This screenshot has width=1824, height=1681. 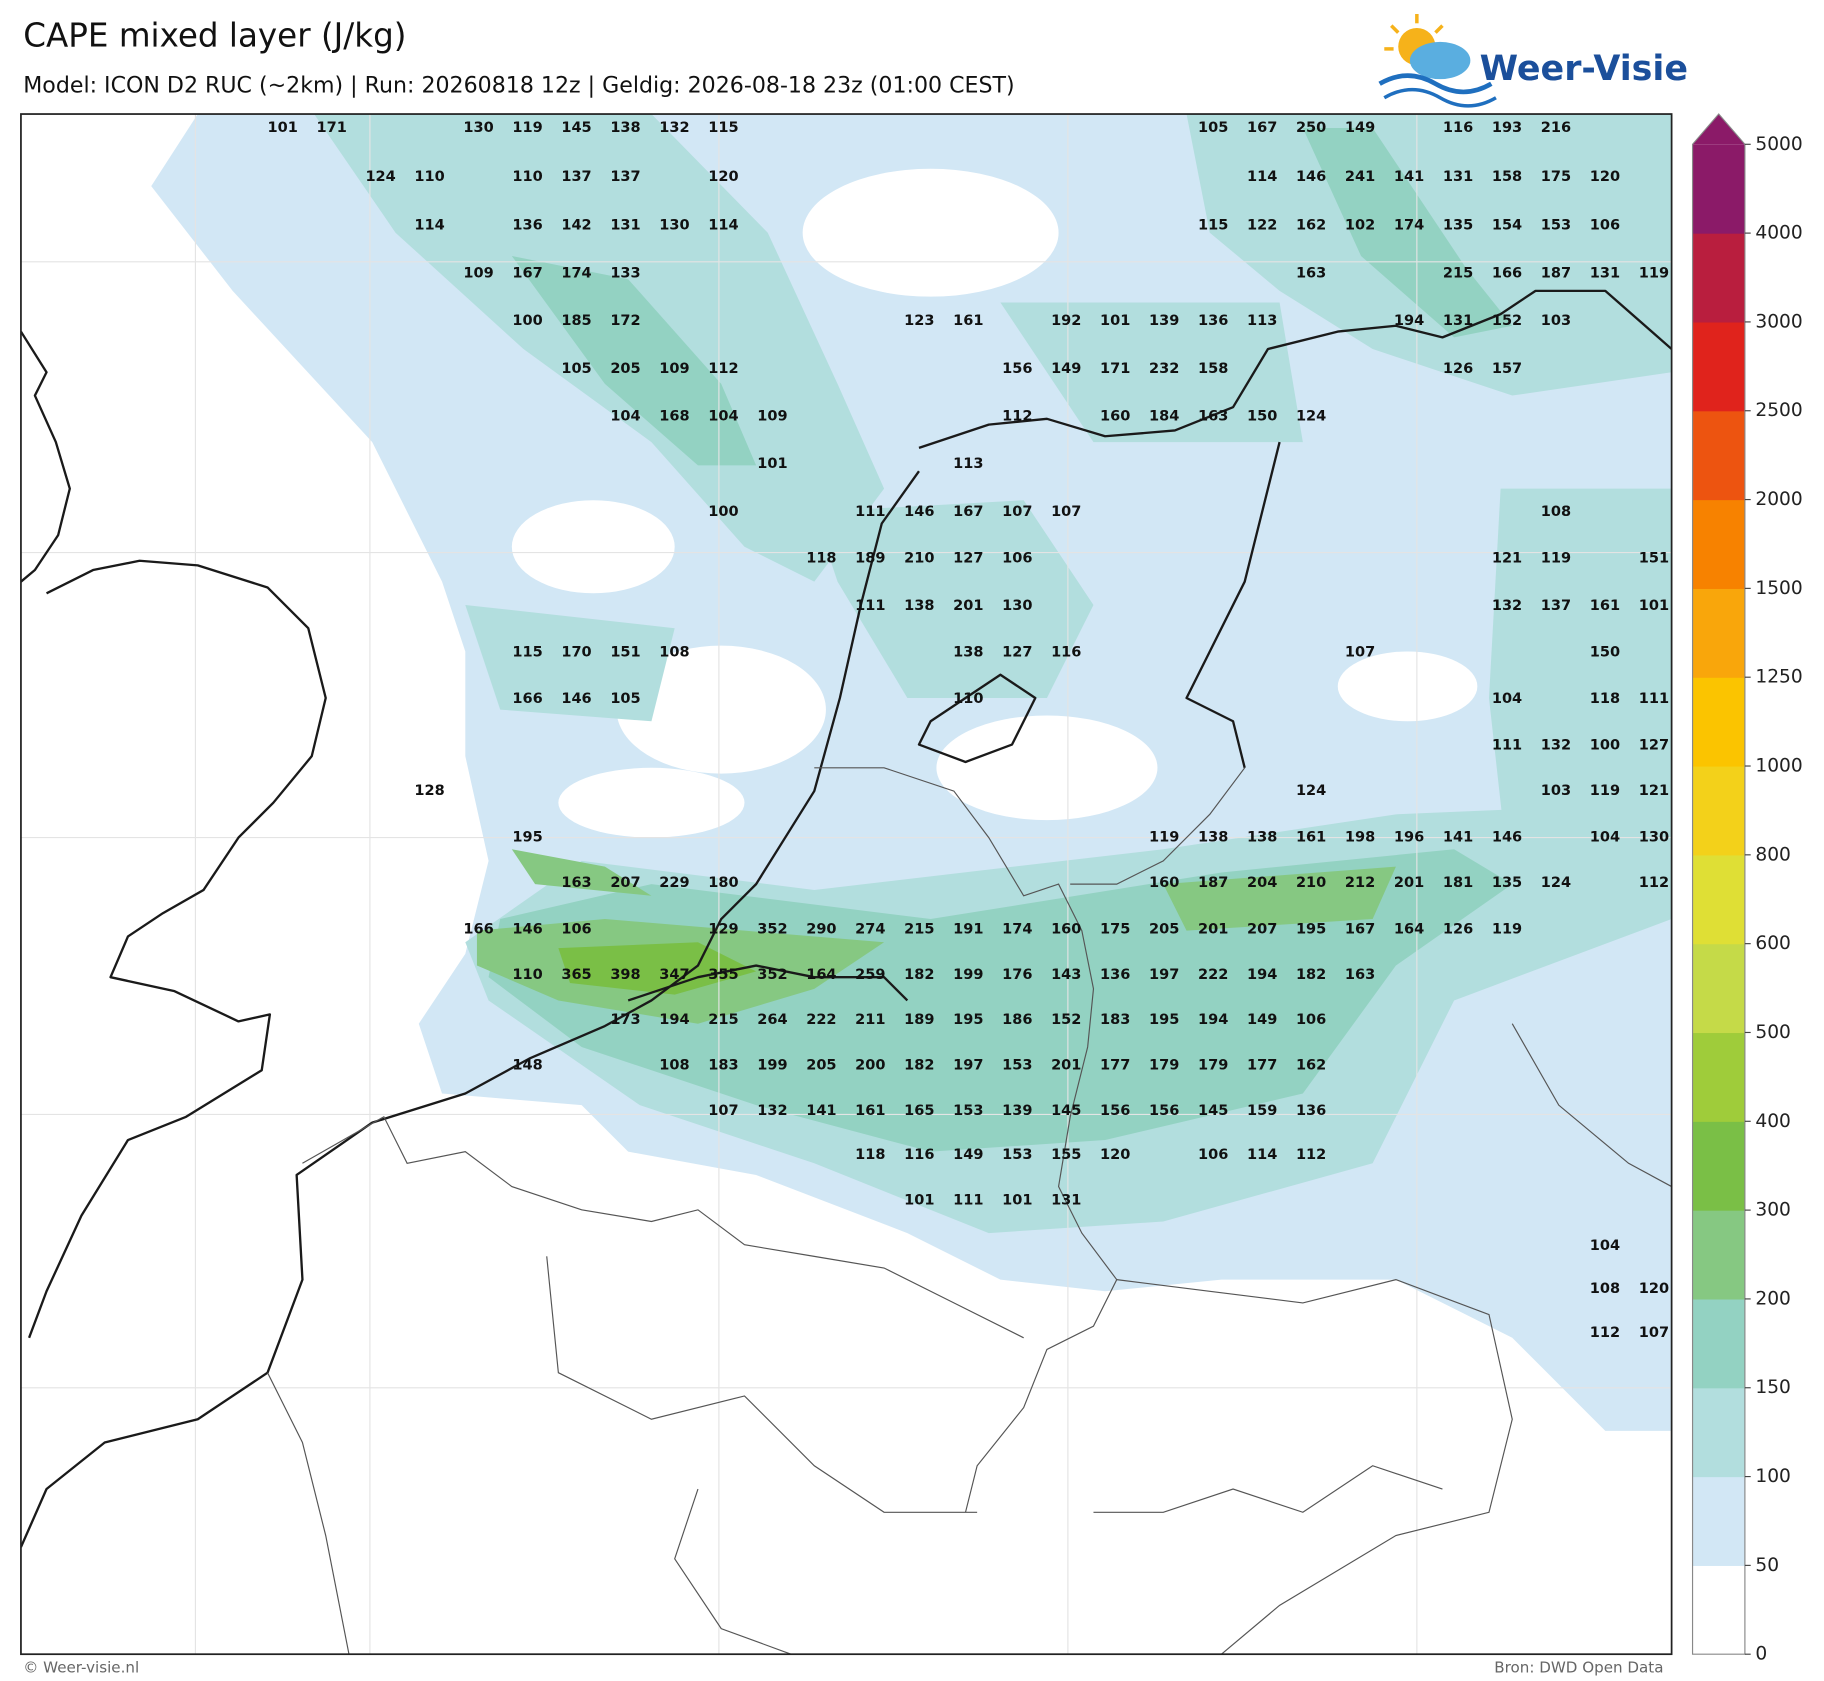 What do you see at coordinates (429, 177) in the screenshot?
I see `cape-value: 110` at bounding box center [429, 177].